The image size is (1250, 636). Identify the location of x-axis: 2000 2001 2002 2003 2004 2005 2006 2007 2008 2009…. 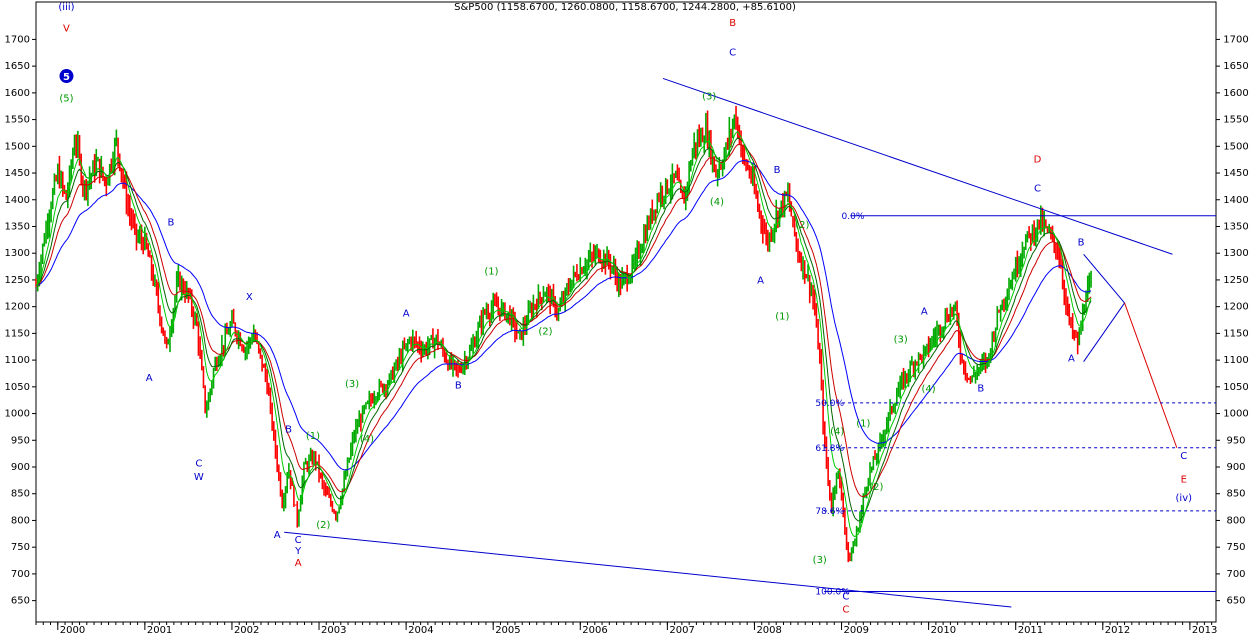
(626, 629).